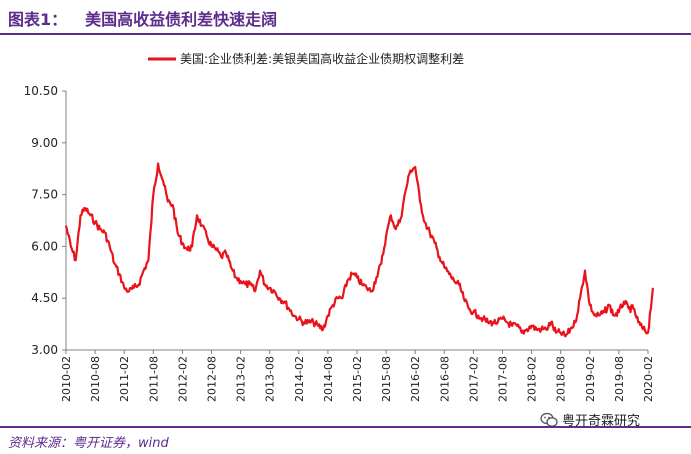 This screenshot has width=691, height=454. Describe the element at coordinates (473, 379) in the screenshot. I see `x-tick-label: 2017-02` at that location.